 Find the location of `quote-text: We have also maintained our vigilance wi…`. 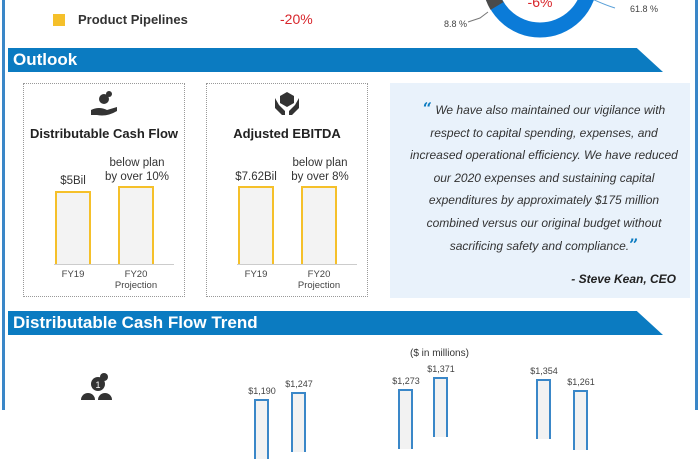

quote-text: We have also maintained our vigilance wi… is located at coordinates (544, 178).